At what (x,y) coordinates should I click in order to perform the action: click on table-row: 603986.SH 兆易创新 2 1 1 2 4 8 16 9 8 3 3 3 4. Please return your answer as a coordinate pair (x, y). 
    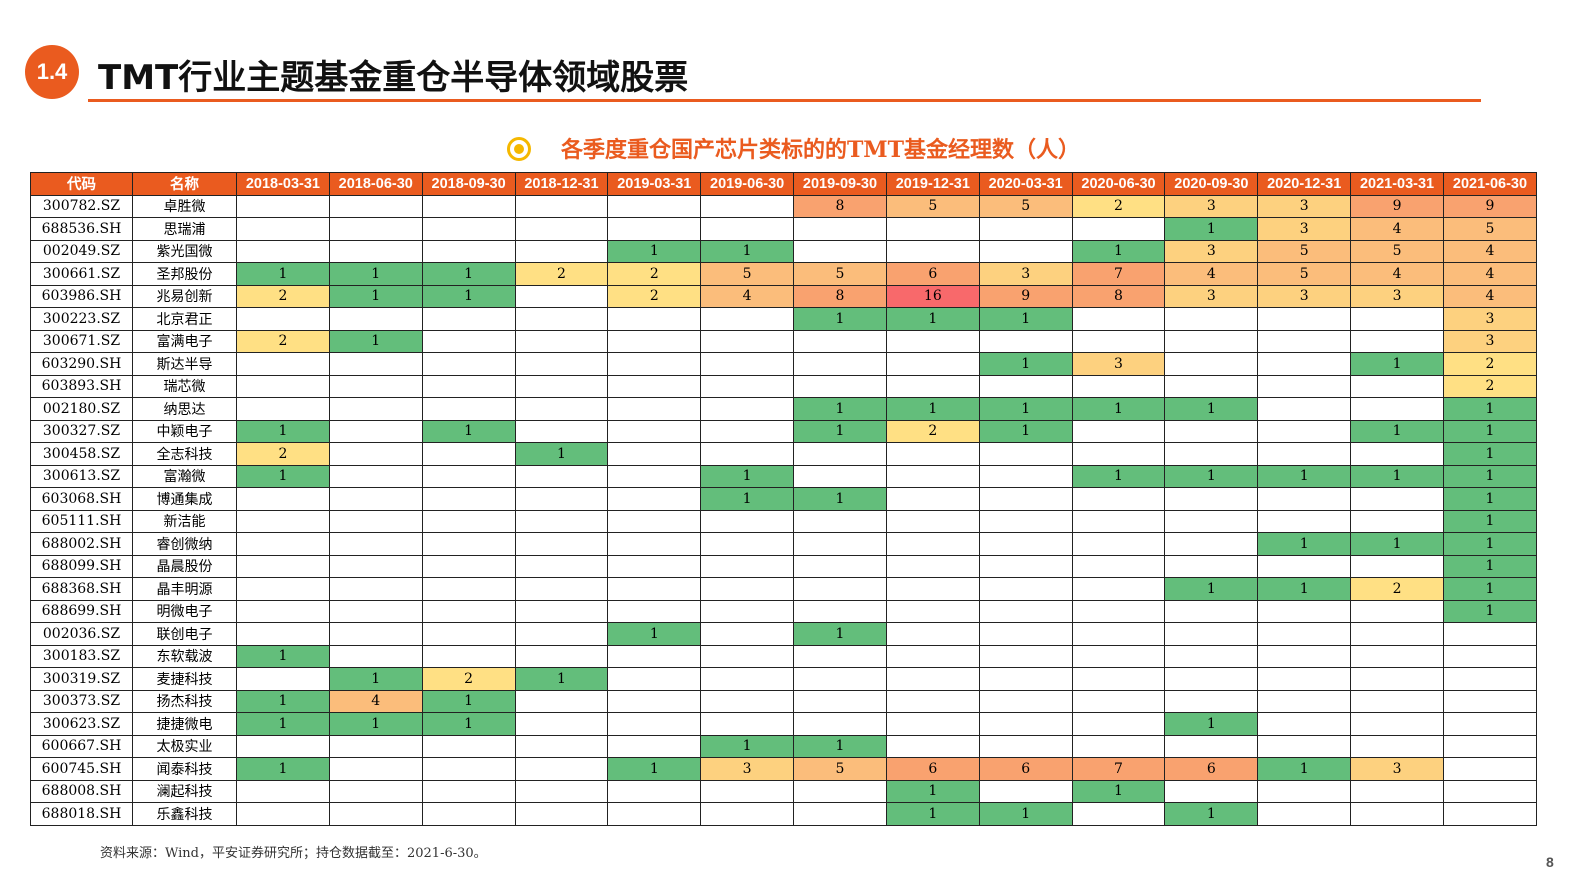
    Looking at the image, I should click on (784, 296).